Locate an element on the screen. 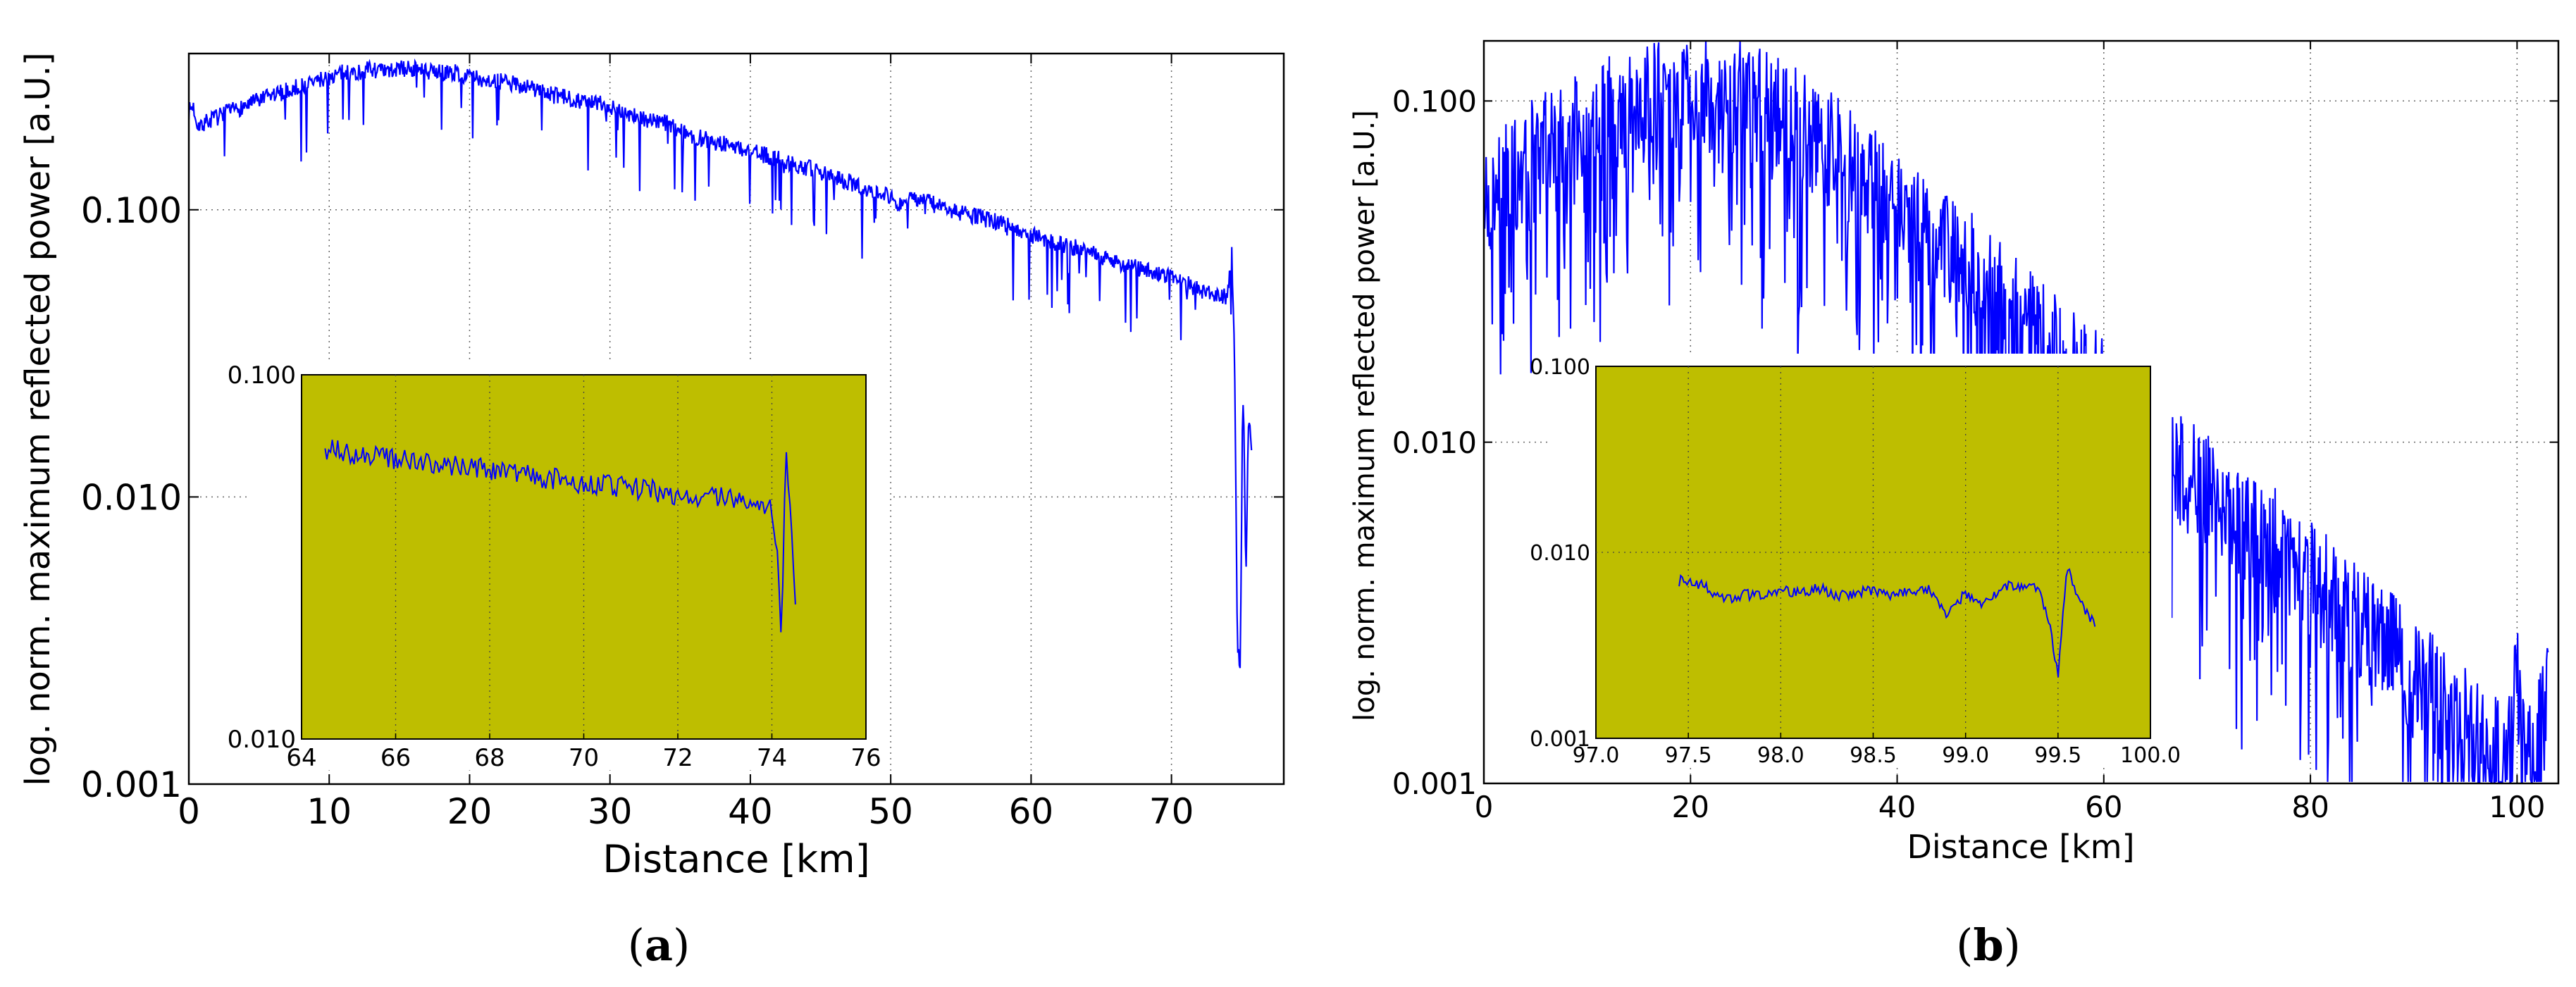 Image resolution: width=2576 pixels, height=987 pixels. inset-x-tick-label: 64 is located at coordinates (301, 758).